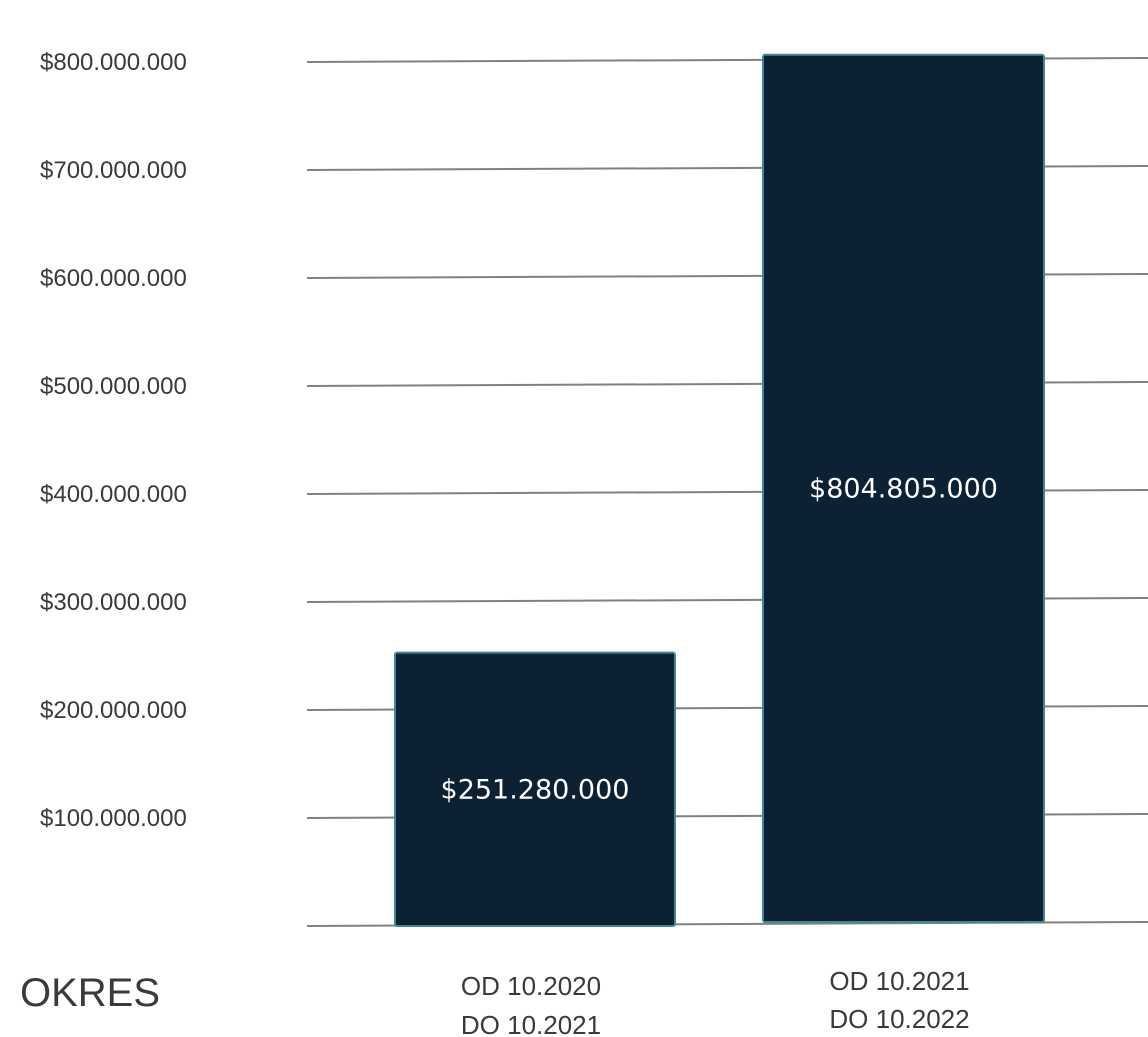  I want to click on y-tick-label: $300.000.000, so click(113, 602).